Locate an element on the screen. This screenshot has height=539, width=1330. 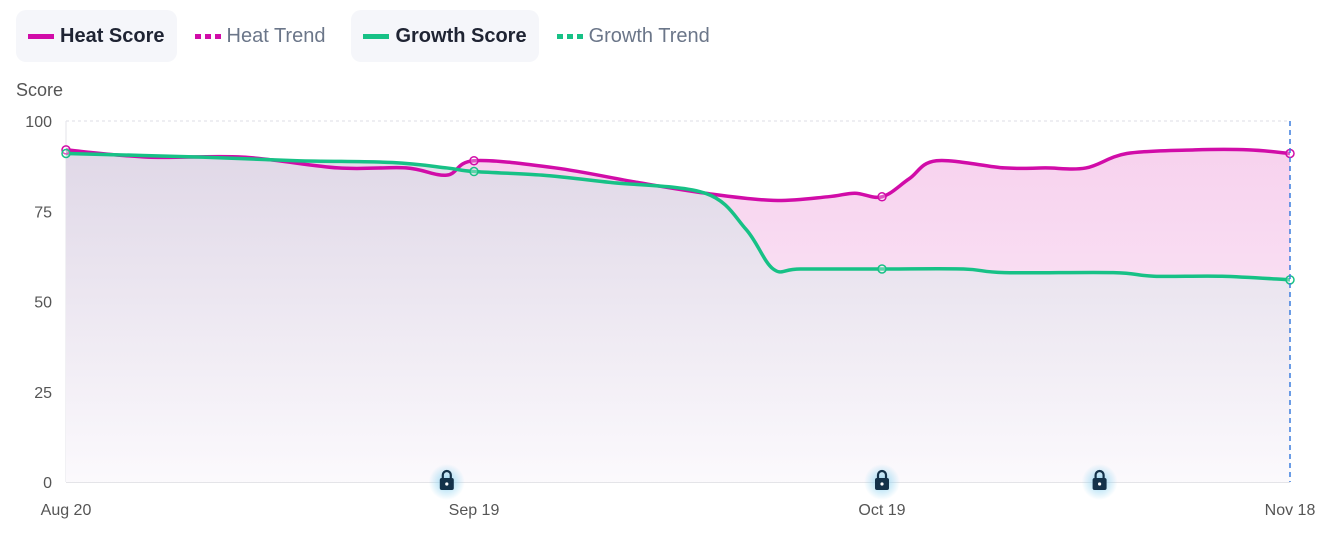
y-tick-label: 50 is located at coordinates (43, 303).